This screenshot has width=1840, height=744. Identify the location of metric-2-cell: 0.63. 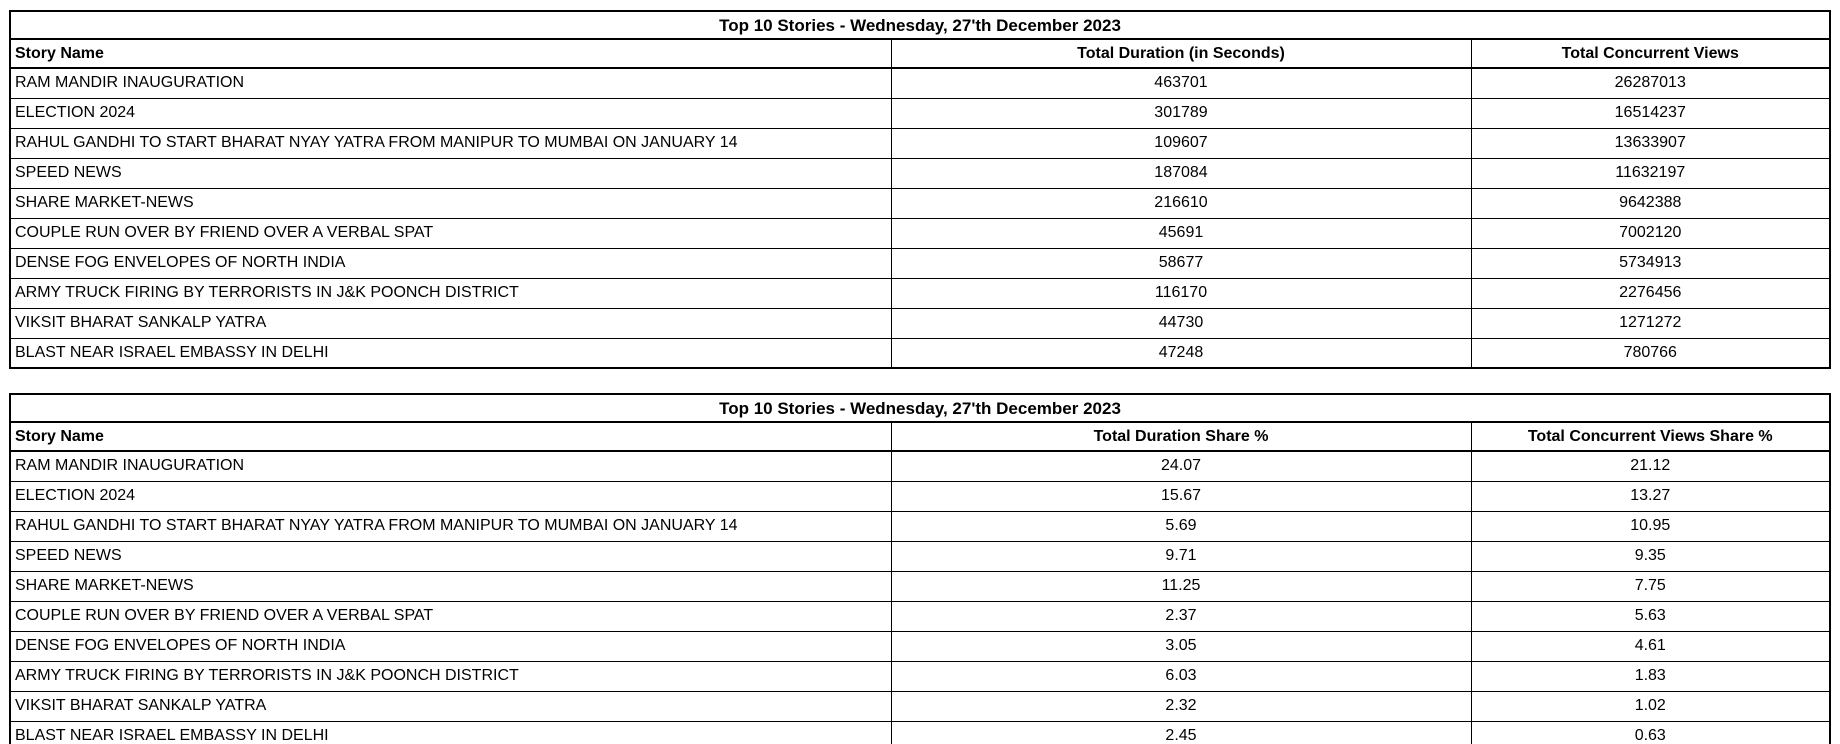
(1650, 732).